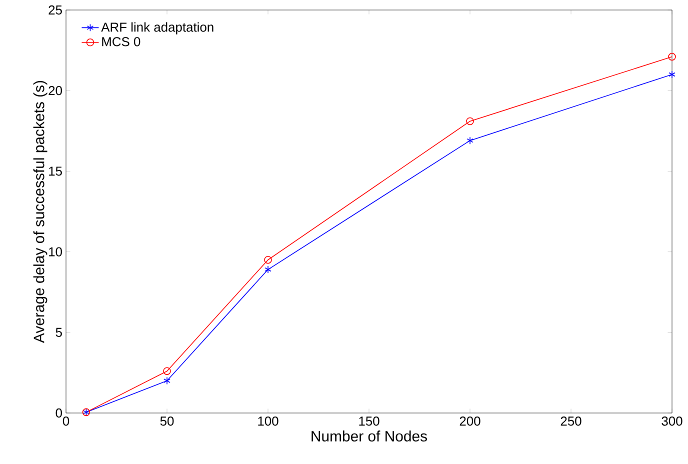 The width and height of the screenshot is (688, 464). What do you see at coordinates (470, 421) in the screenshot?
I see `x-tick-label: 200` at bounding box center [470, 421].